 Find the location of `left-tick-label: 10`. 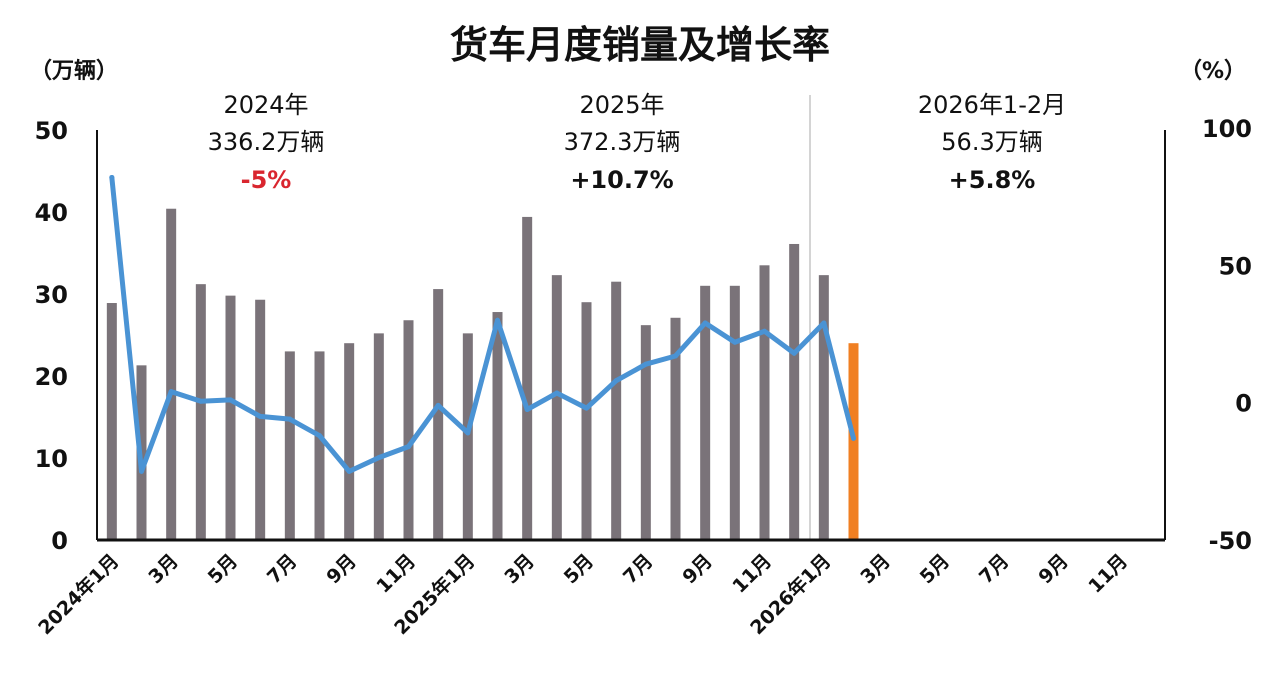

left-tick-label: 10 is located at coordinates (51, 459).